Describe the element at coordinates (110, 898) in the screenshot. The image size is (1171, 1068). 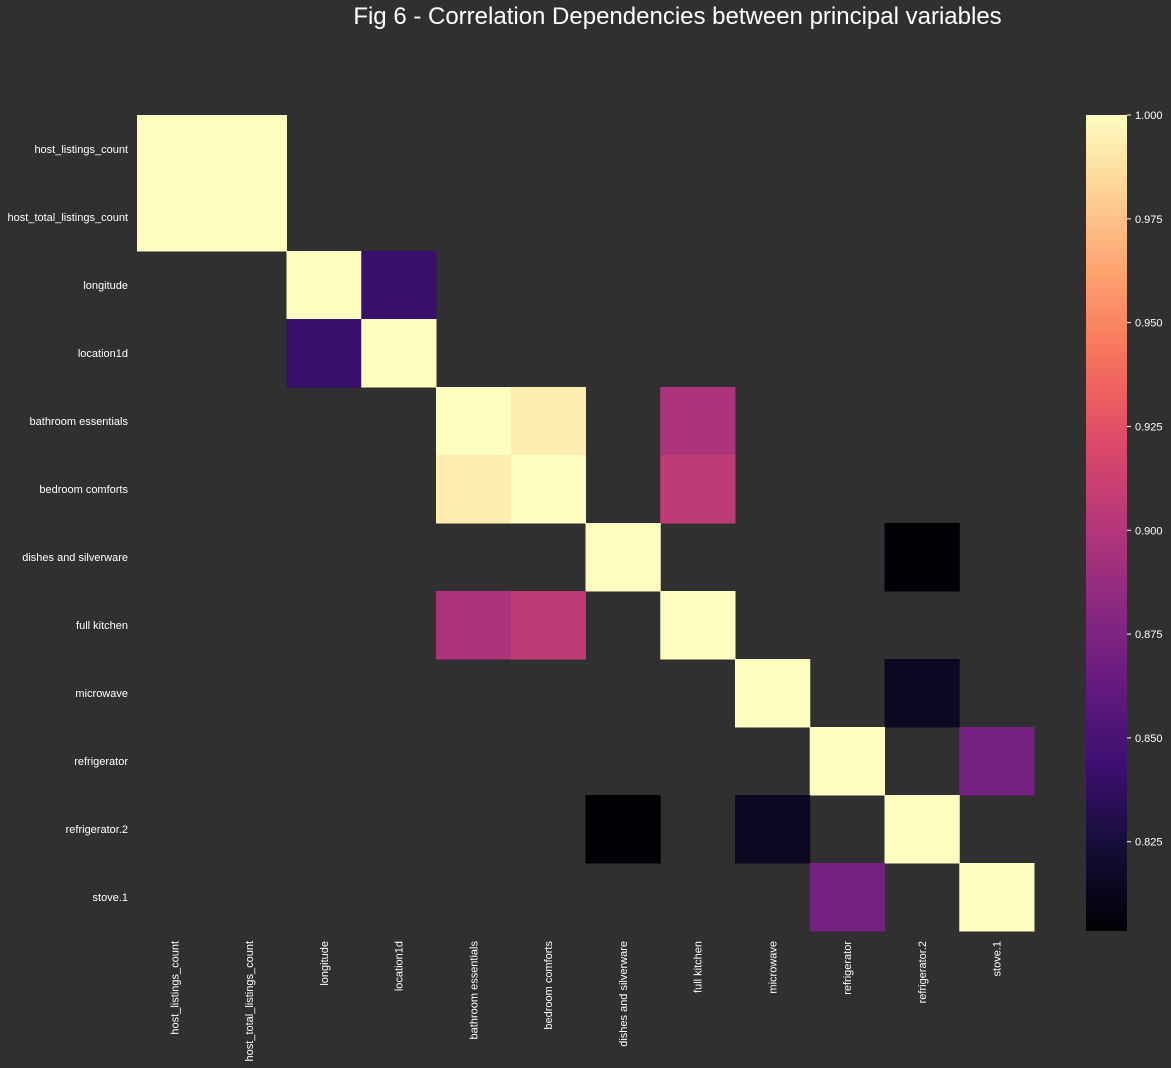
I see `row-label: stove.1` at that location.